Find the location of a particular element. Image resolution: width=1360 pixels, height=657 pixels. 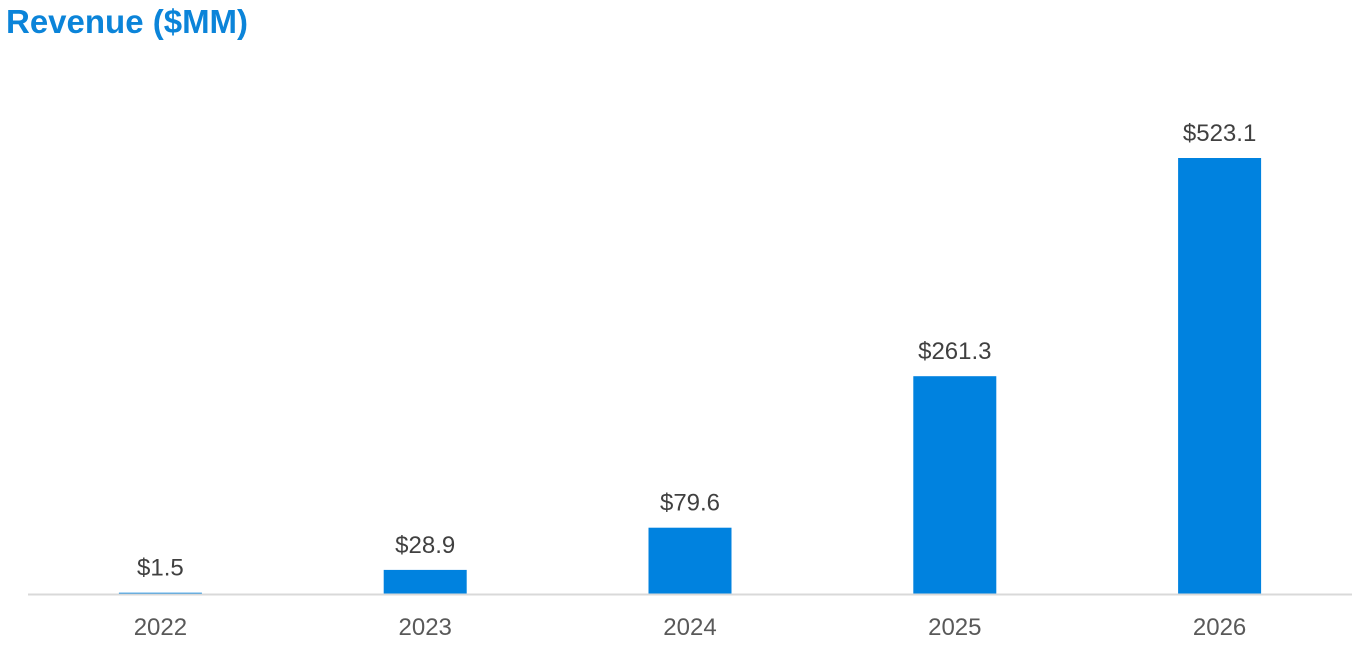

x-tick-label-2026: 2026 is located at coordinates (1219, 627).